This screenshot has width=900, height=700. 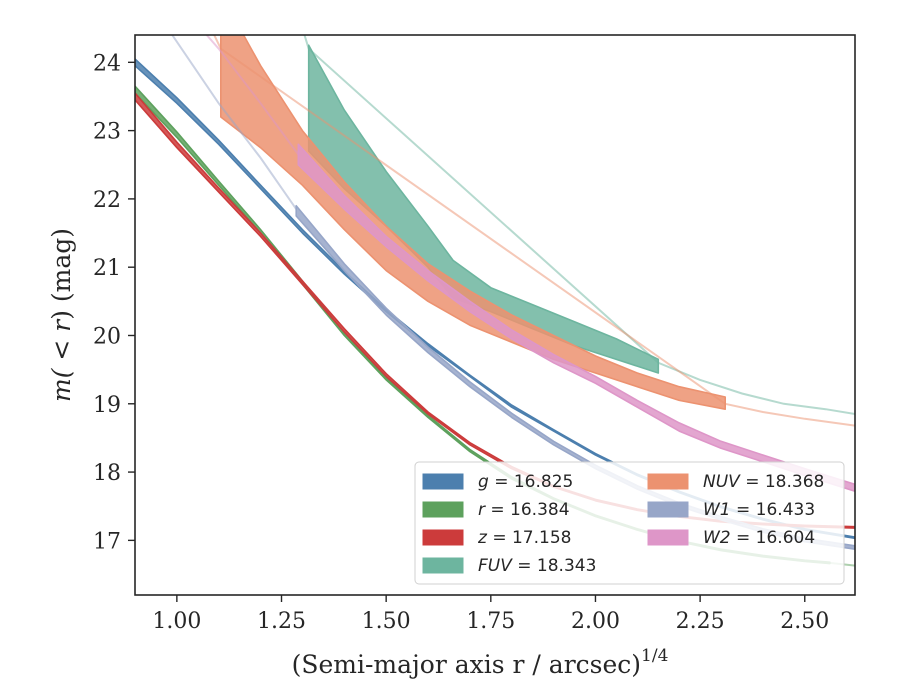 What do you see at coordinates (107, 336) in the screenshot?
I see `y-tick-label: 20` at bounding box center [107, 336].